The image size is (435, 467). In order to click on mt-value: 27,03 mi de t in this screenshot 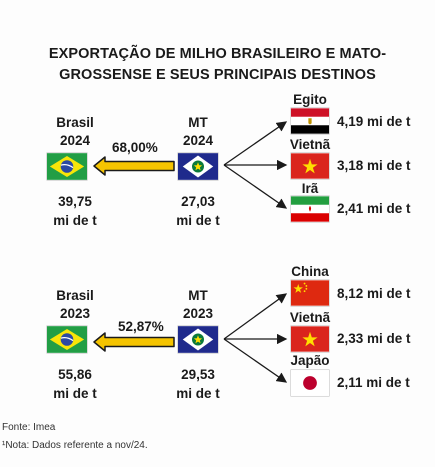, I will do `click(198, 211)`.